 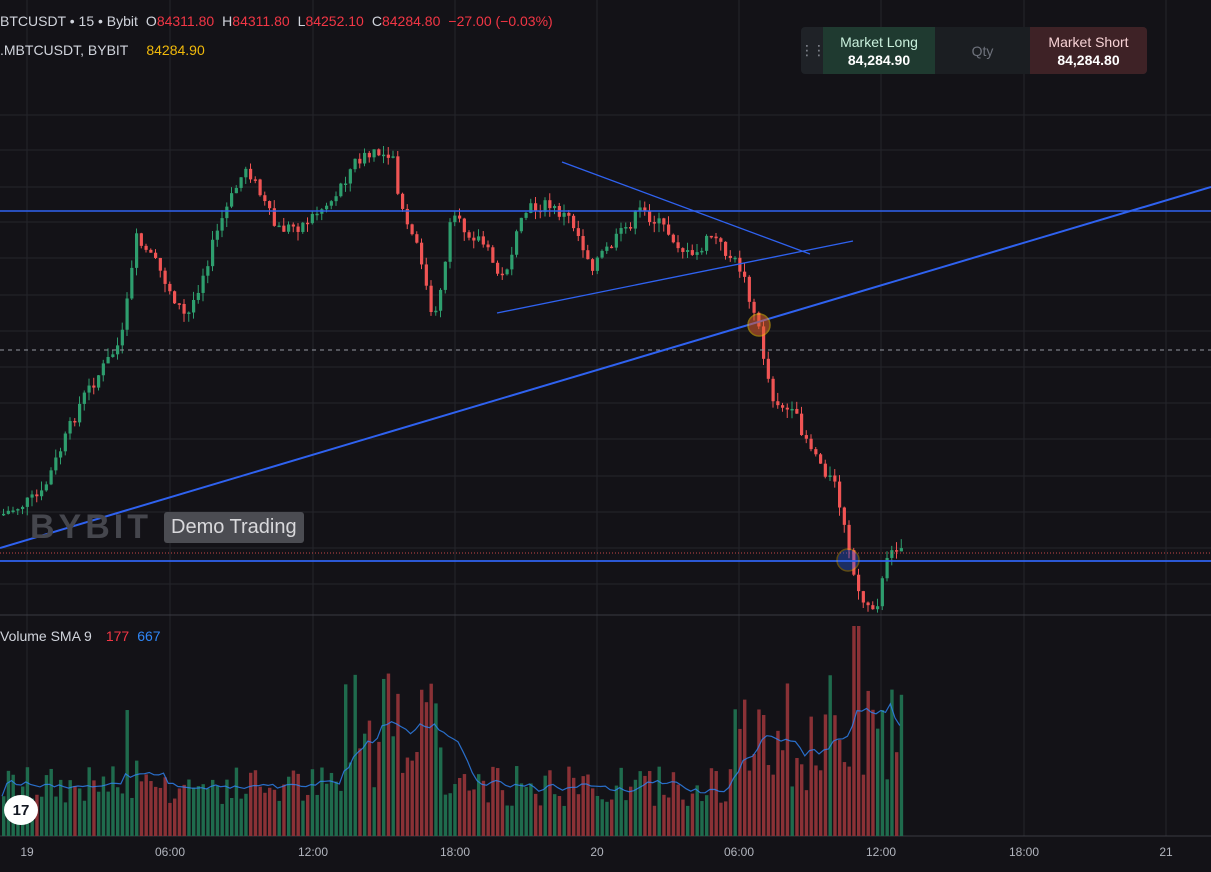 What do you see at coordinates (848, 560) in the screenshot?
I see `support-touch-marker` at bounding box center [848, 560].